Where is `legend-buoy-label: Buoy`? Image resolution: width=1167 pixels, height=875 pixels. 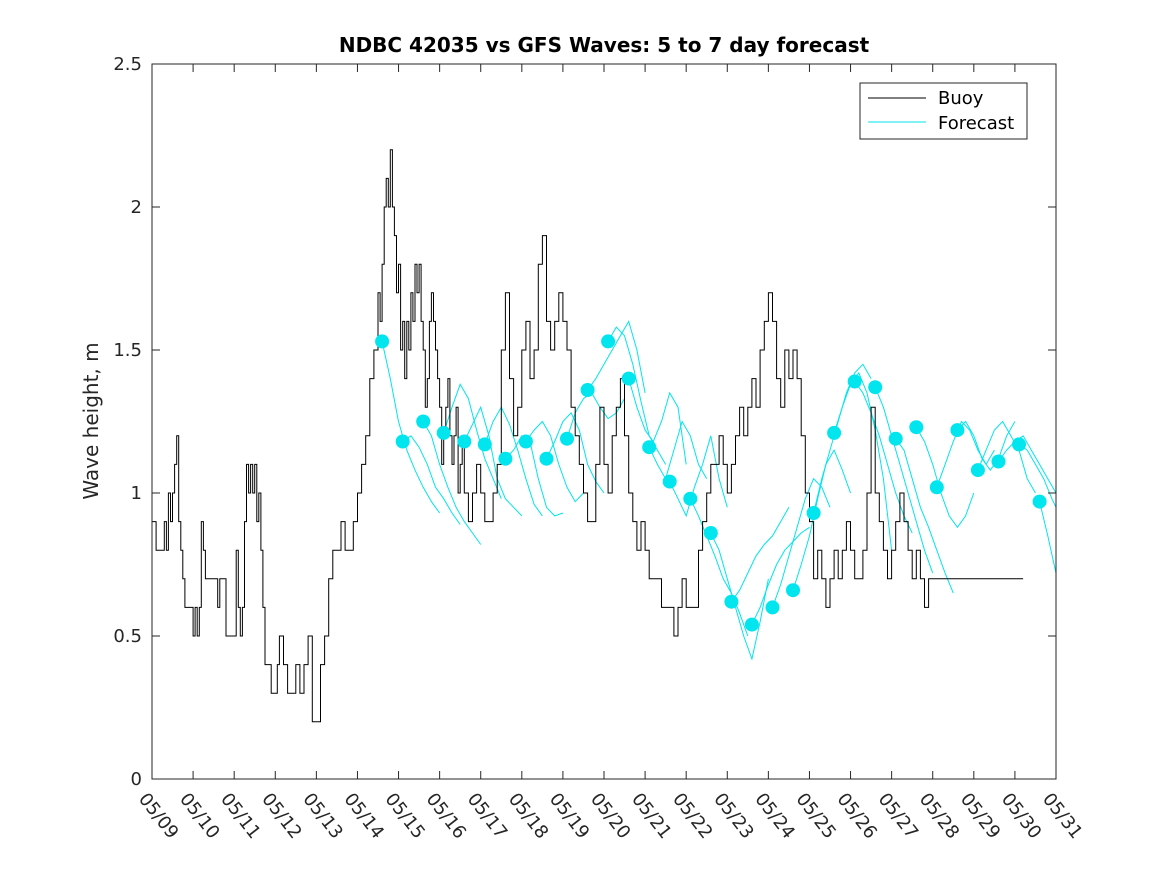 legend-buoy-label: Buoy is located at coordinates (961, 98).